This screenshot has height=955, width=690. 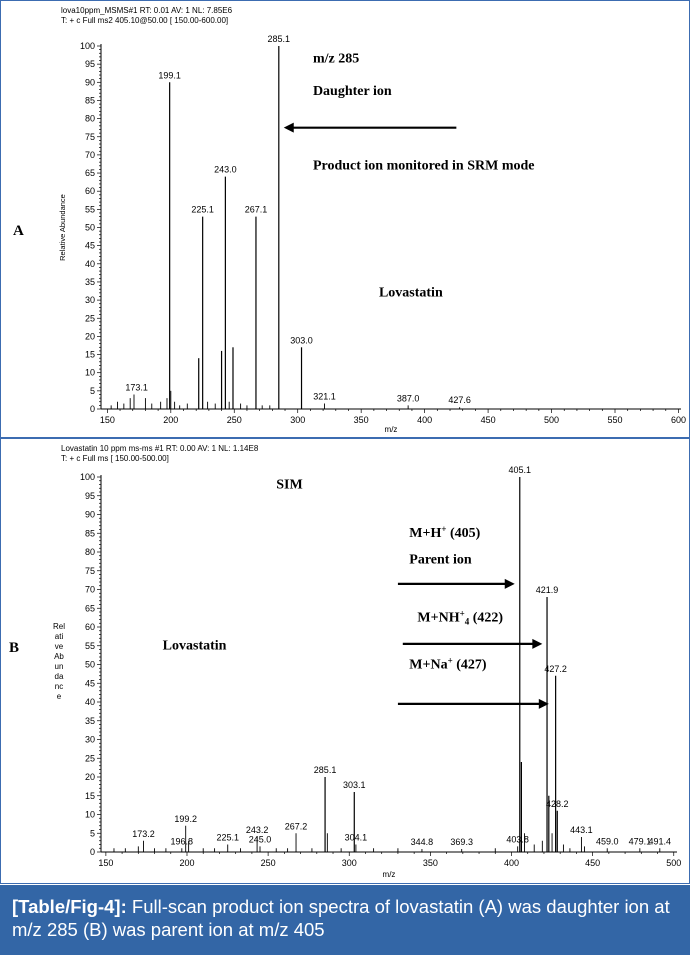 I want to click on x-tick-label-b: 300, so click(x=349, y=863).